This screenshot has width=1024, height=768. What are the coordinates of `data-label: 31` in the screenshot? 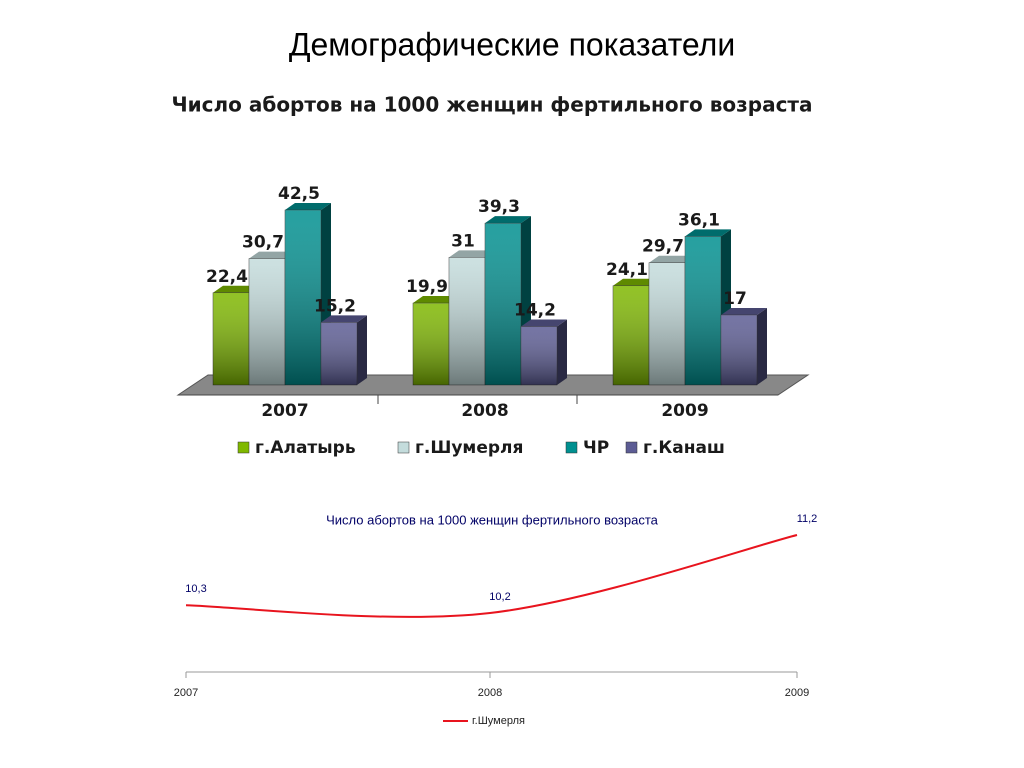 It's located at (463, 241).